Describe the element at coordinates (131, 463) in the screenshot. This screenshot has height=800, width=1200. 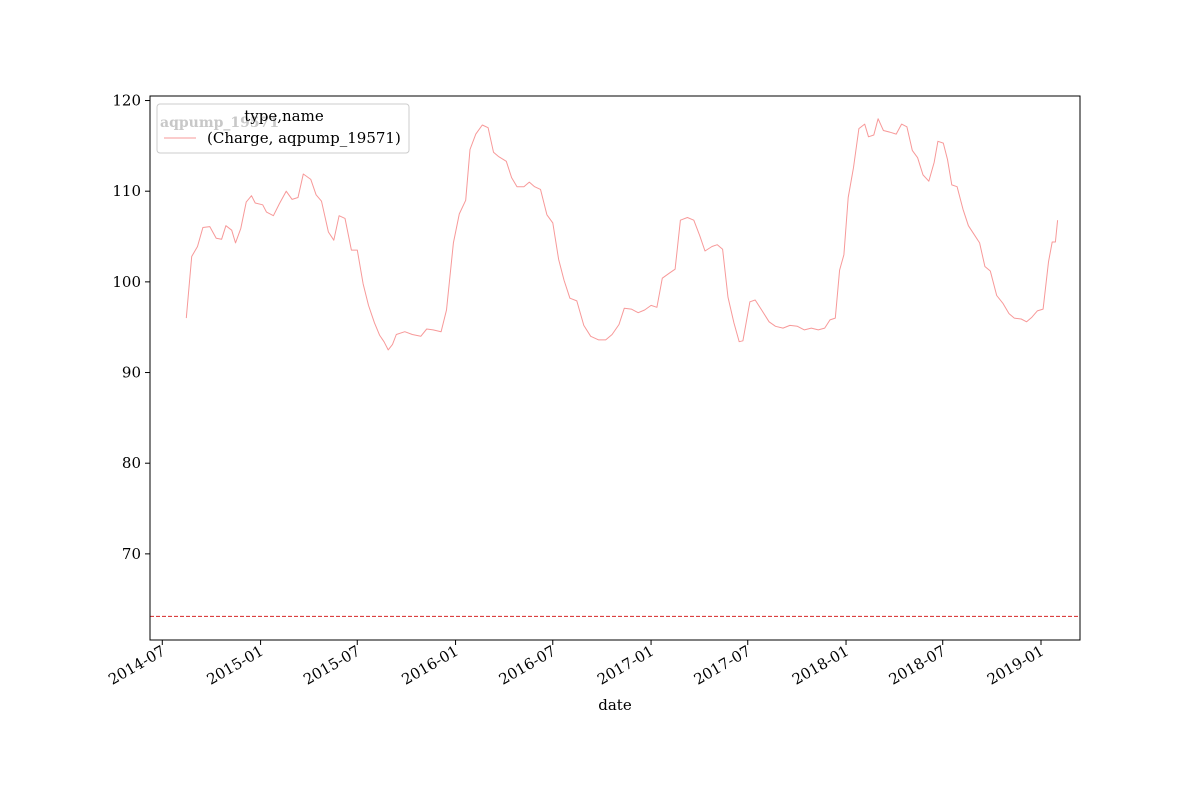
I see `y-tick-label: 80` at that location.